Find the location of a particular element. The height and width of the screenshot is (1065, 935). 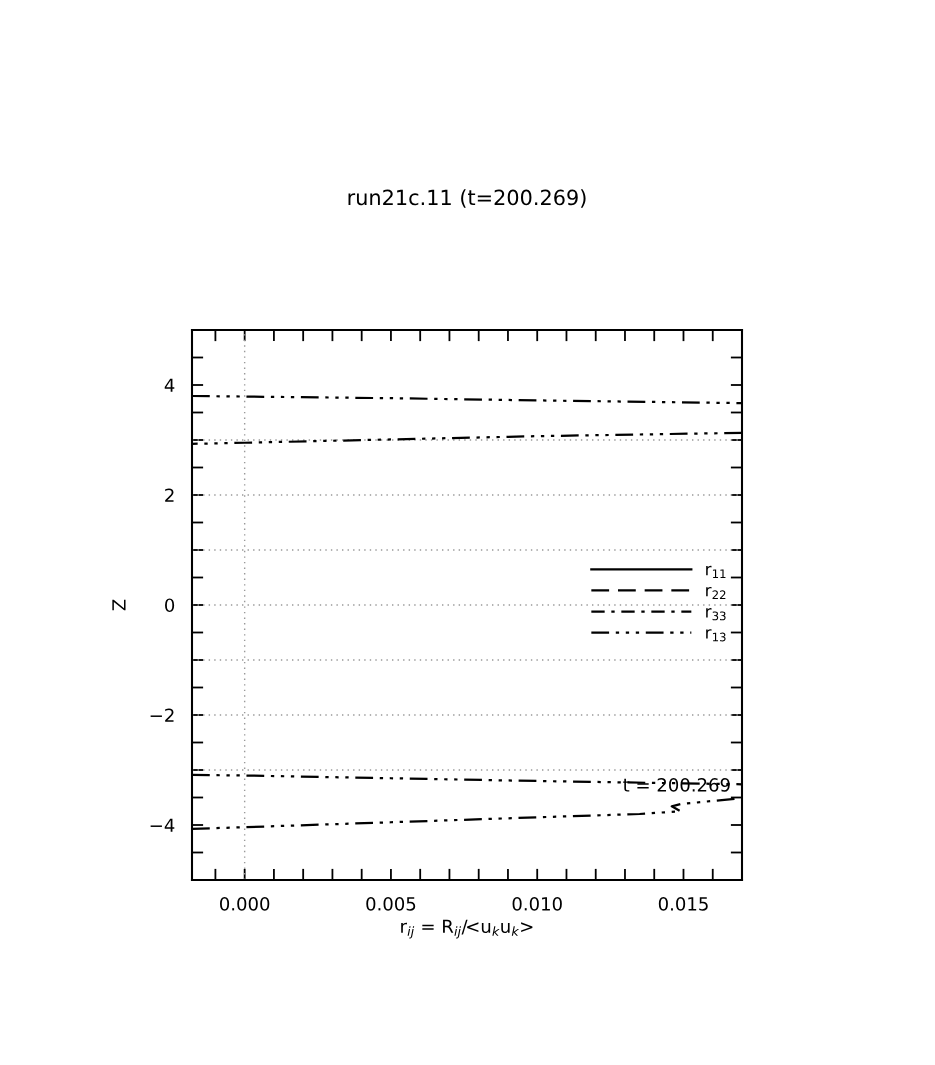

legend-label: r$_{22}$ is located at coordinates (716, 593).